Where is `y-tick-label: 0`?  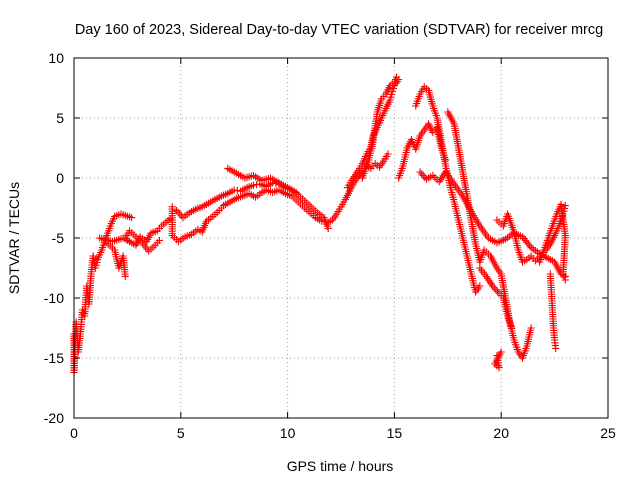 y-tick-label: 0 is located at coordinates (60, 178).